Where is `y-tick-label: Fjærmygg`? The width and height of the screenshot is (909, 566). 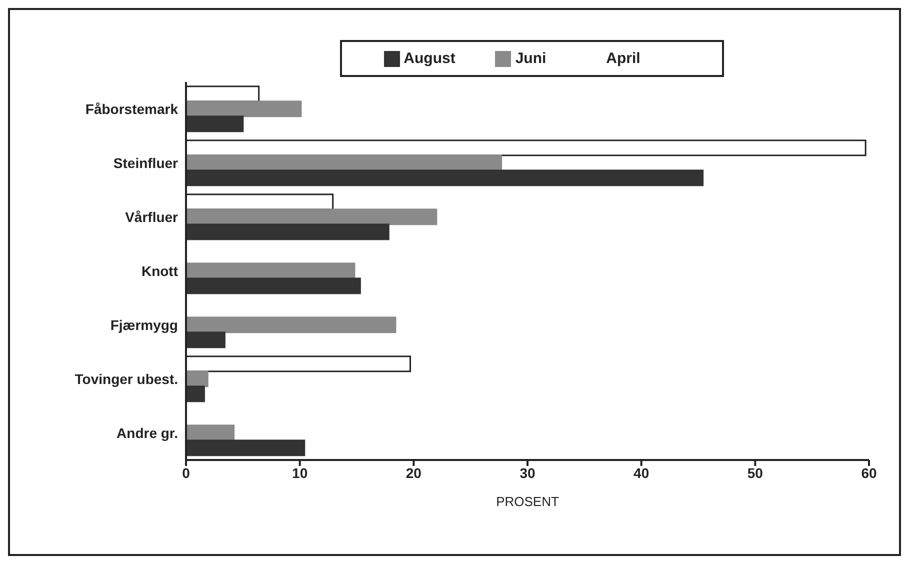 y-tick-label: Fjærmygg is located at coordinates (144, 324).